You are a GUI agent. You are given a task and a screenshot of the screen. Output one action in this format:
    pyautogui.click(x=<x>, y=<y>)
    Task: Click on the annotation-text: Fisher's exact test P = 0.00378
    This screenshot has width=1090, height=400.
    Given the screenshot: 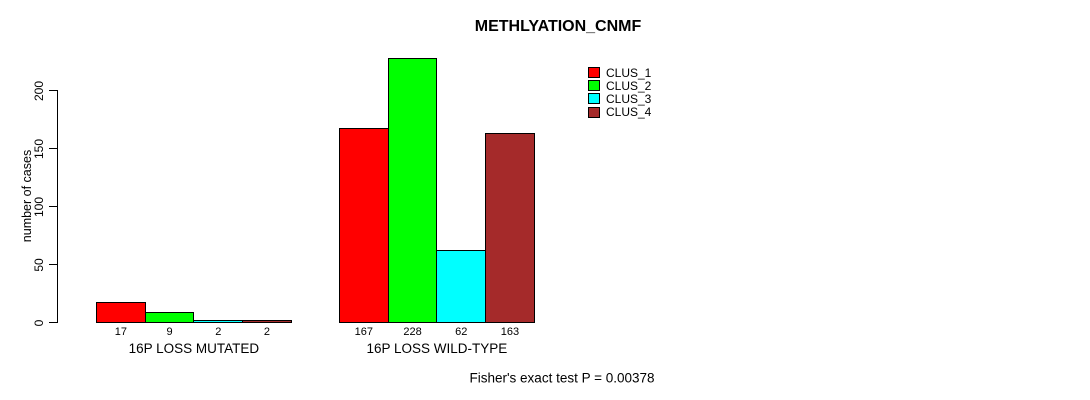 What is the action you would take?
    pyautogui.click(x=562, y=378)
    